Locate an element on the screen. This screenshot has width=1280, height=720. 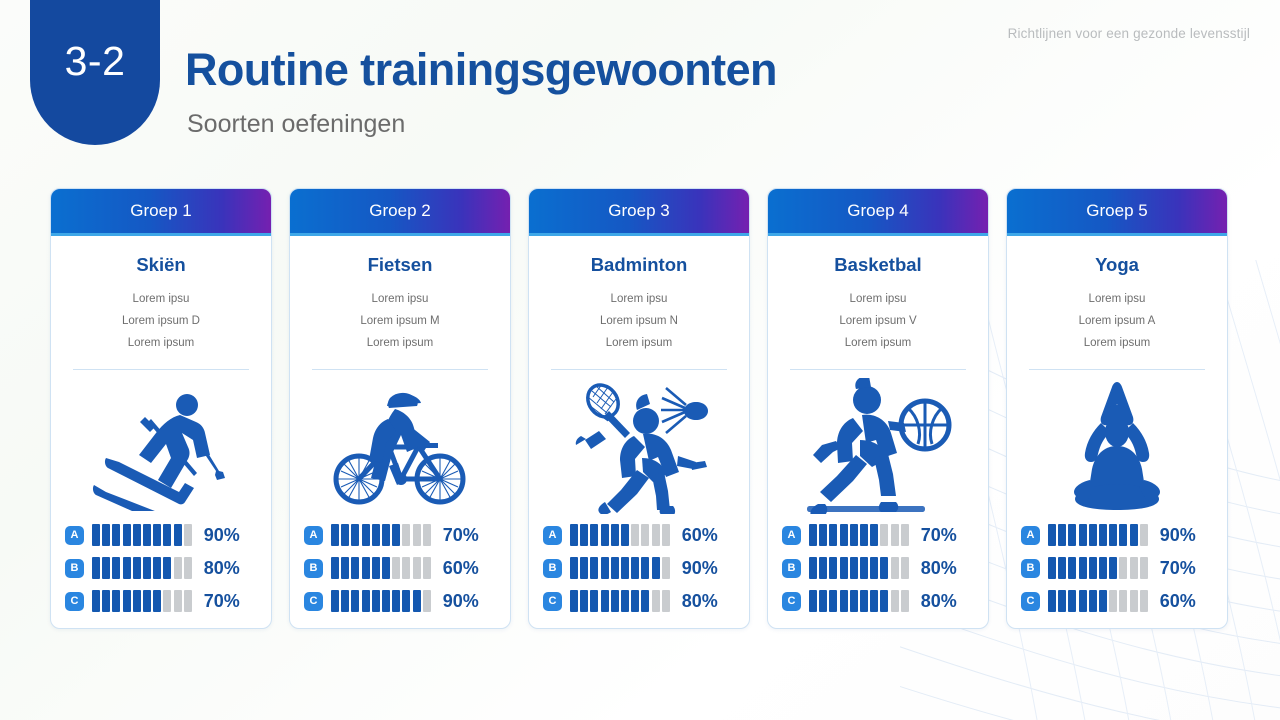
card-description-line: Lorem ipsum N is located at coordinates (639, 321).